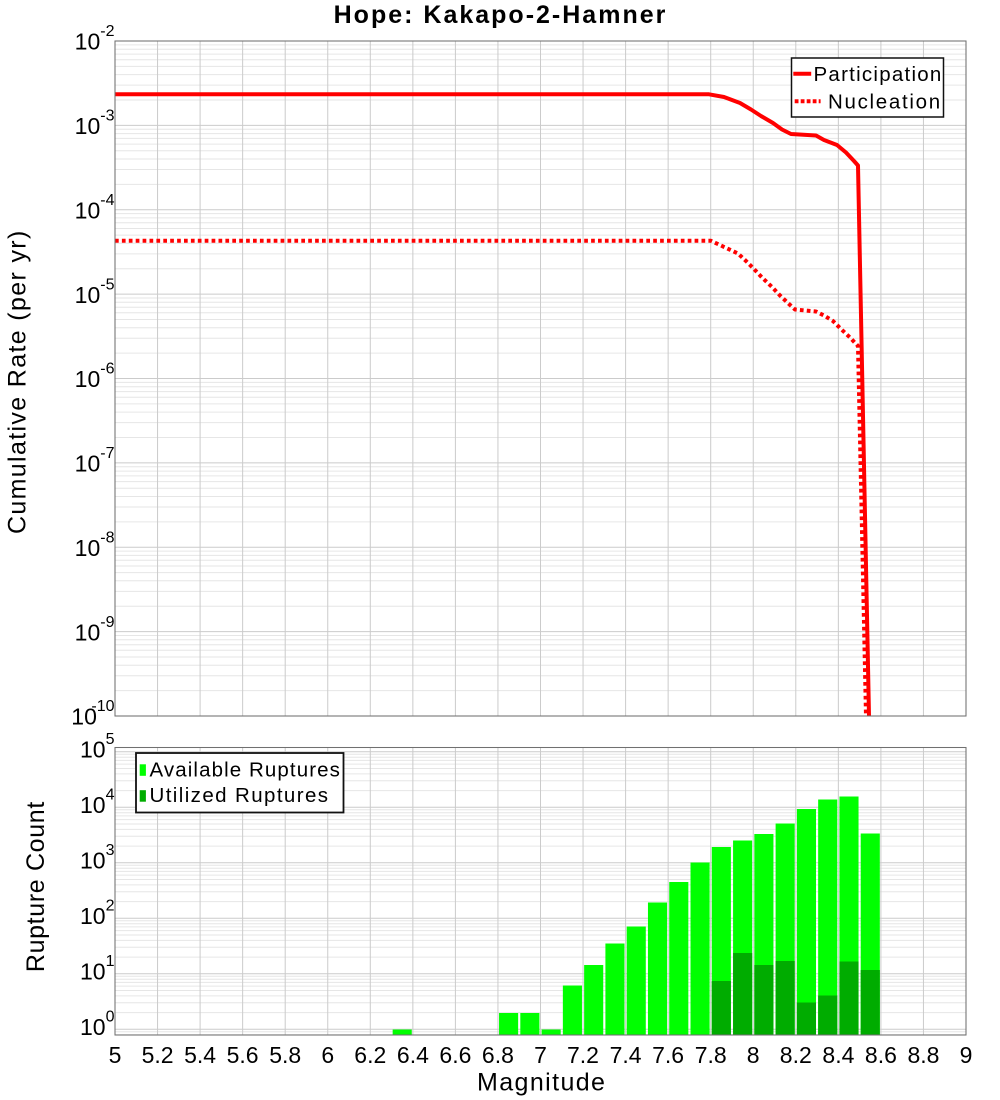 The height and width of the screenshot is (1100, 1000). I want to click on svg-text: Utilized Ruptures, so click(240, 795).